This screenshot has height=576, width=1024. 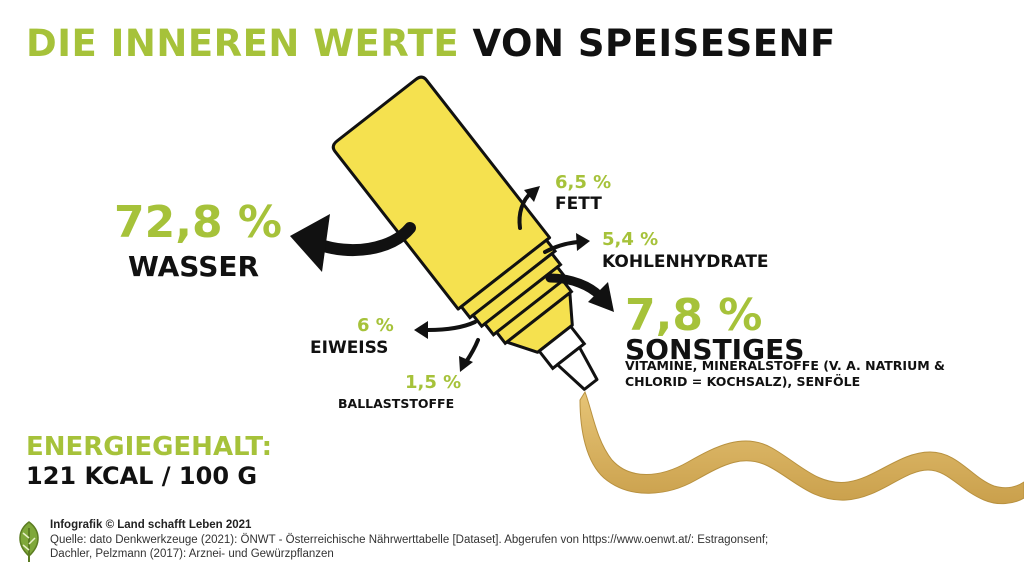 I want to click on sonstiges-percent: 7,8 %, so click(x=694, y=315).